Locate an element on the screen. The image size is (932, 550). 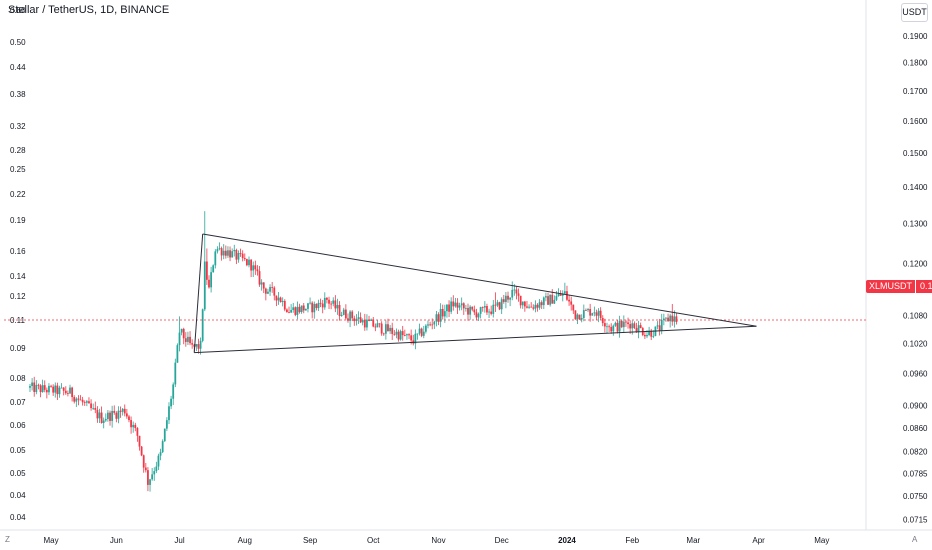
right-axis-tick-label: 0.0820 is located at coordinates (915, 452).